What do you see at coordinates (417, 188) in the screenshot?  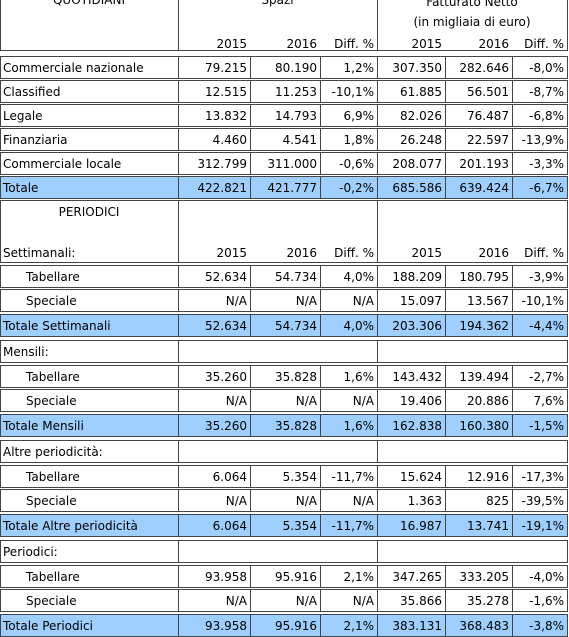 I see `value: 685.586` at bounding box center [417, 188].